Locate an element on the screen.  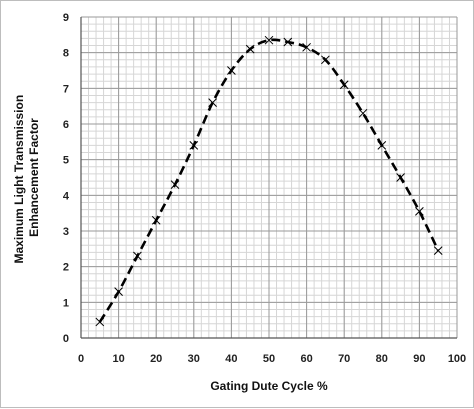
y-tick-label: 9 is located at coordinates (66, 18).